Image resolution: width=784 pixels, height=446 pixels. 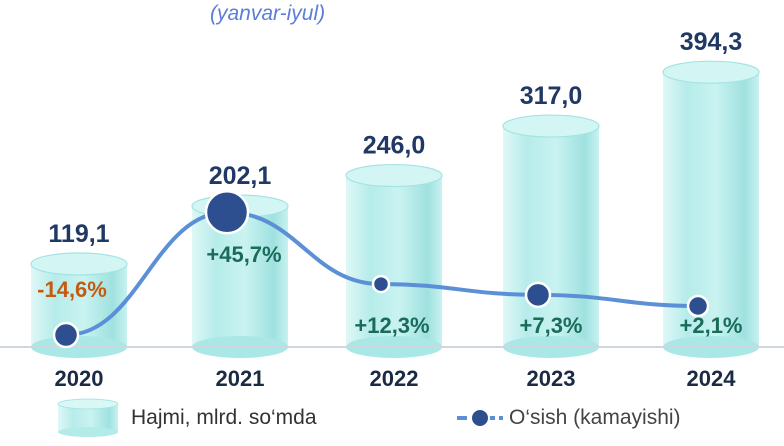 What do you see at coordinates (240, 176) in the screenshot?
I see `bar-value-label: 202,1` at bounding box center [240, 176].